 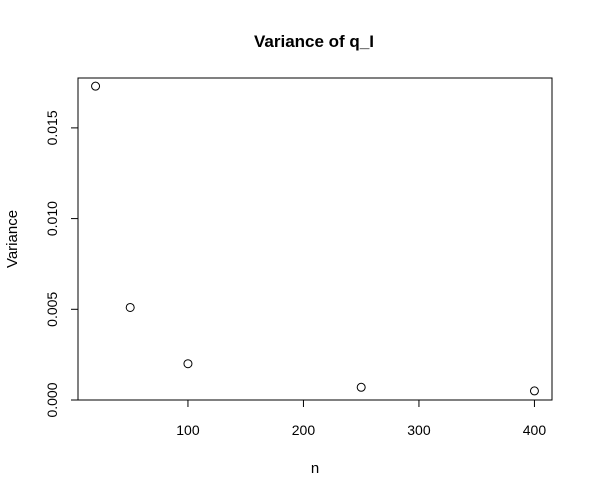 I want to click on chart-title: Variance of q_I, so click(x=314, y=41).